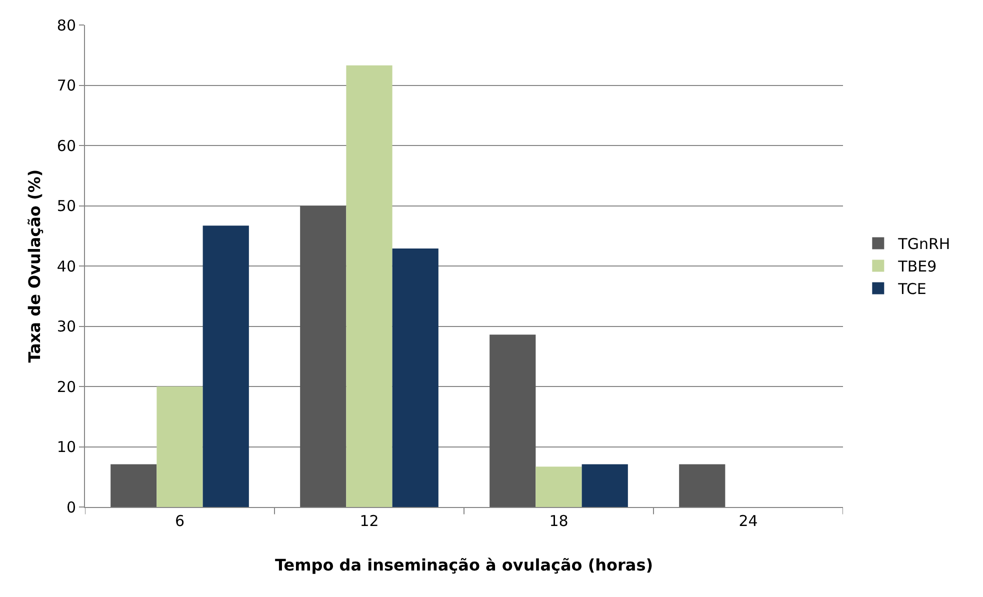 This screenshot has height=597, width=983. Describe the element at coordinates (71, 507) in the screenshot. I see `y-tick-label: 0` at that location.